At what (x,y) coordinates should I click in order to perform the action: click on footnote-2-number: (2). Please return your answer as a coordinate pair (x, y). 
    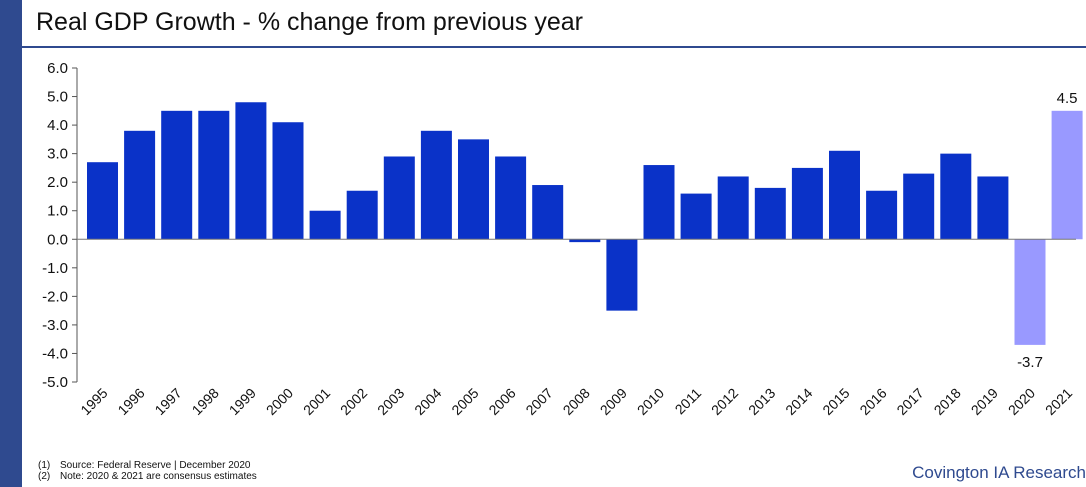
    Looking at the image, I should click on (44, 476).